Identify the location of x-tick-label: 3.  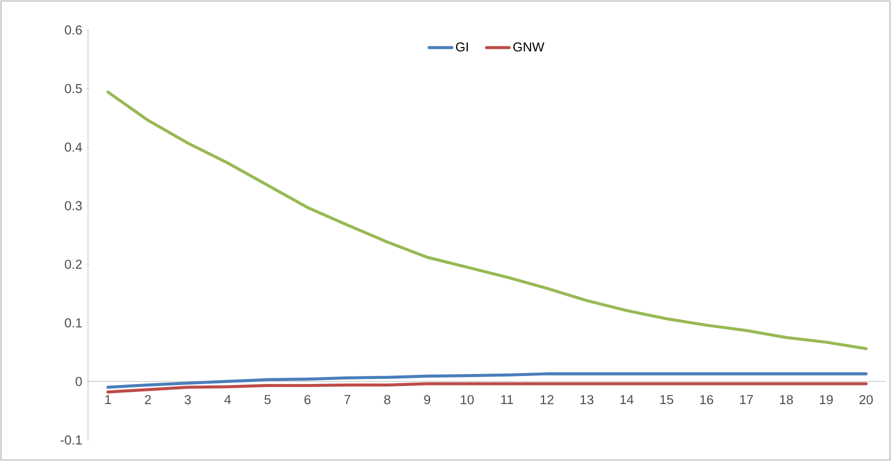
(187, 399).